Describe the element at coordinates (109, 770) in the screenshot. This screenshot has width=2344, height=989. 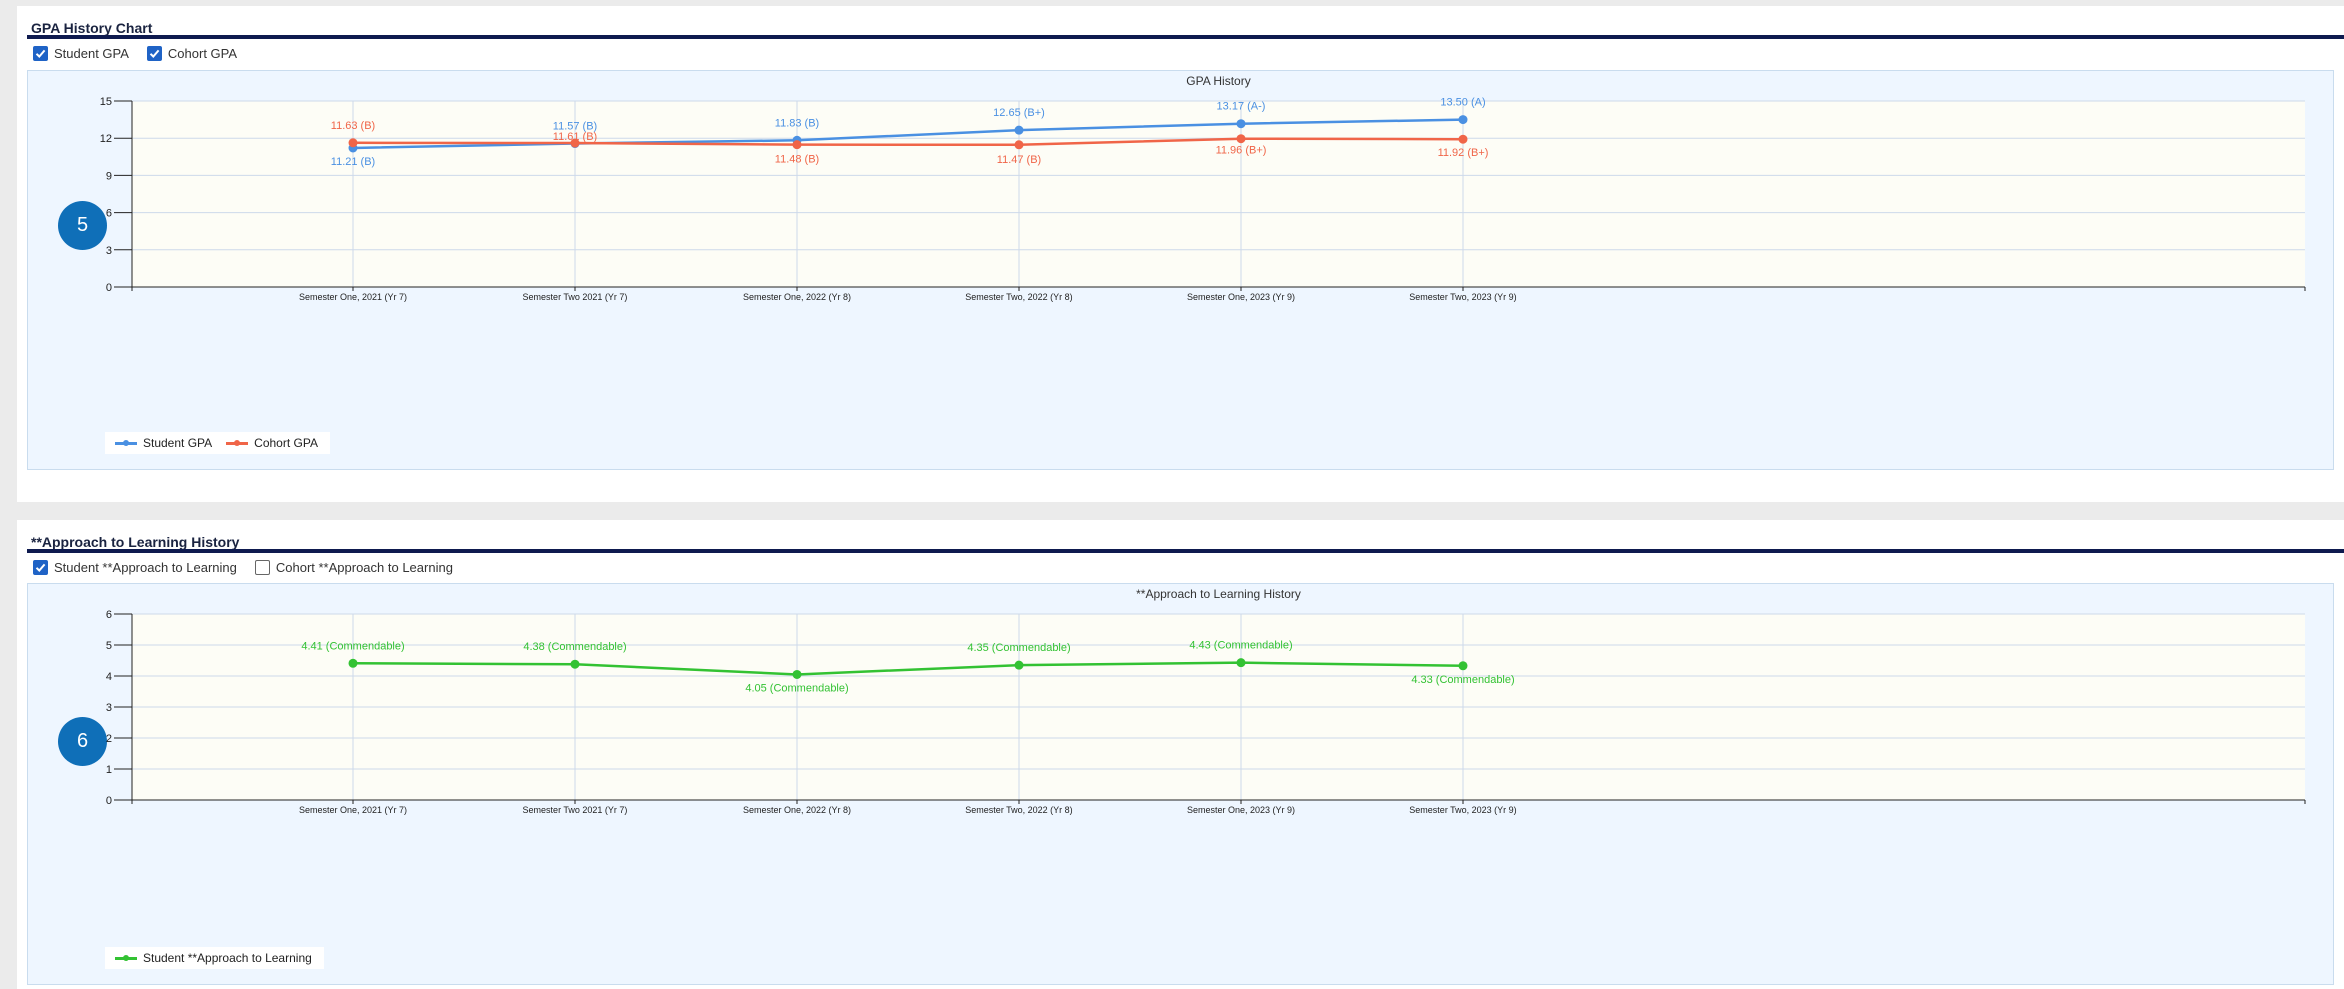
I see `y-tick-label: 1` at that location.